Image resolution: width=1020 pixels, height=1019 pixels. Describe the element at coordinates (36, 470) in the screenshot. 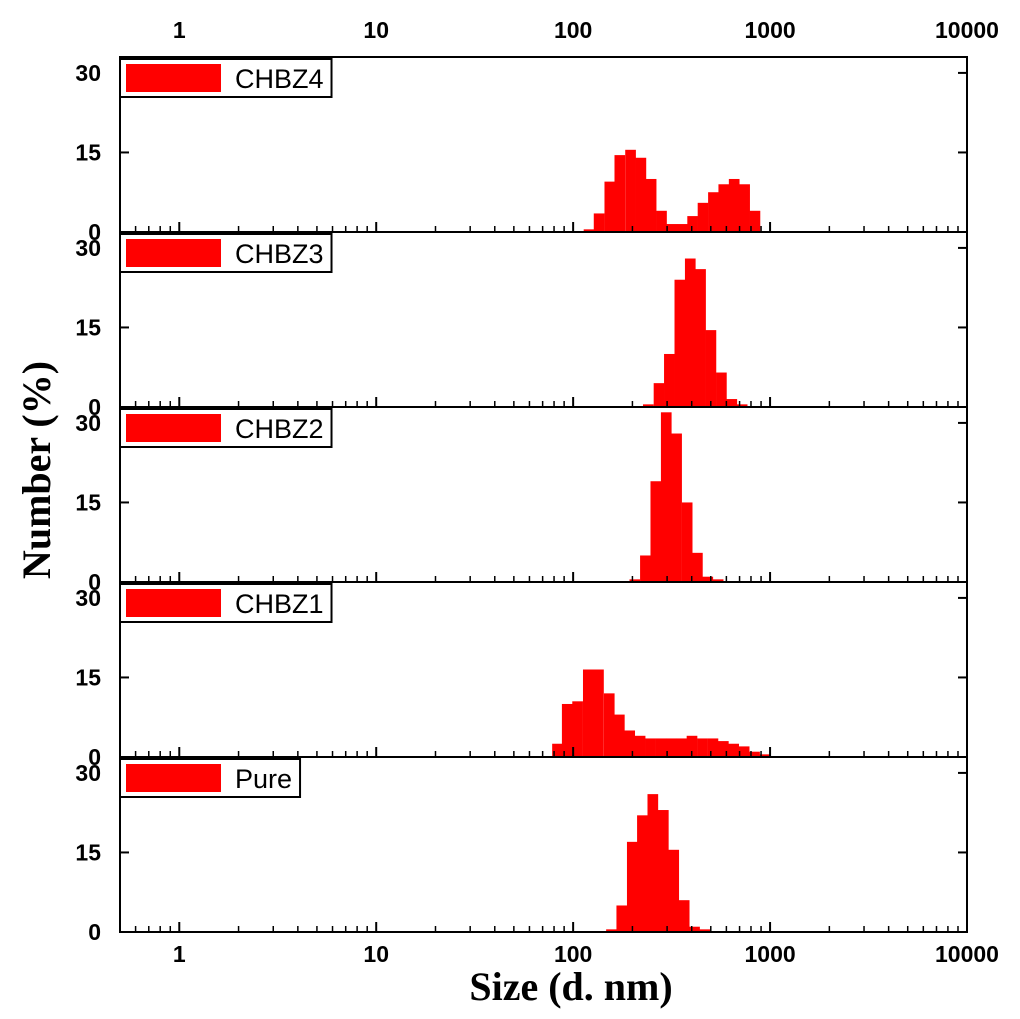

I see `y-axis-title: Number (%)` at that location.